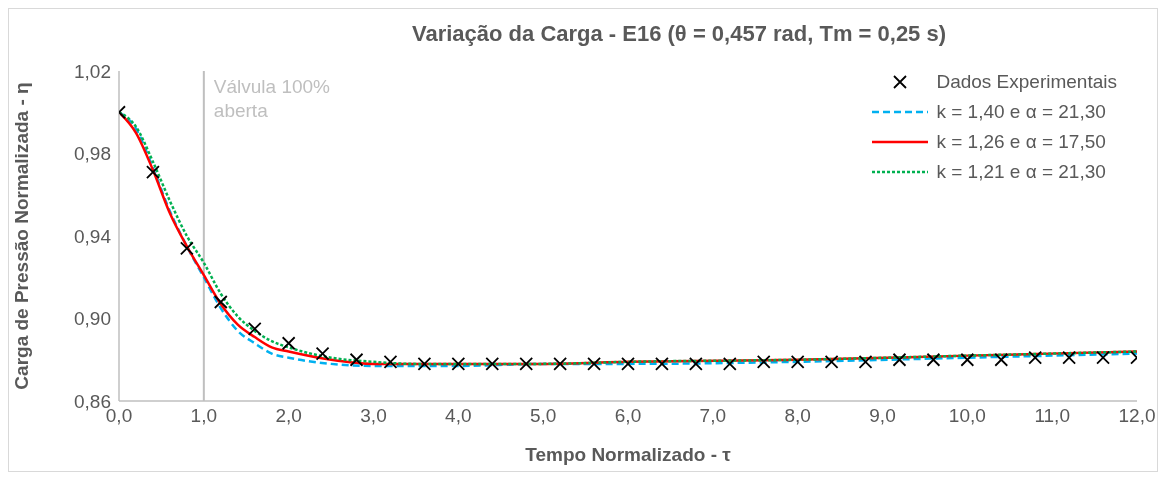 Image resolution: width=1164 pixels, height=480 pixels. I want to click on x-tick-label: 6,0, so click(628, 416).